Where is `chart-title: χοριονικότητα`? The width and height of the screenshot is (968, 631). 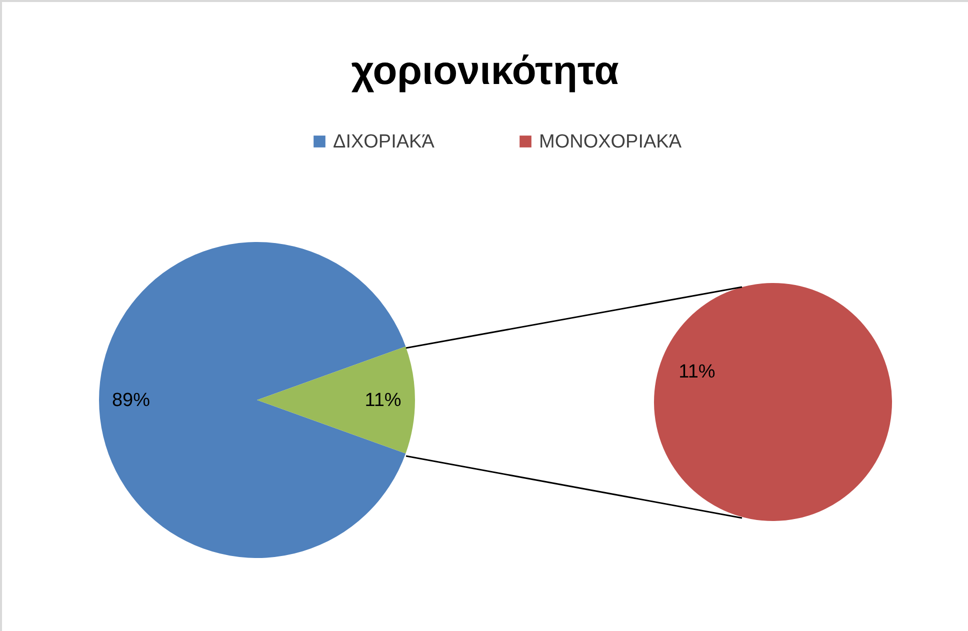
chart-title: χοριονικότητα is located at coordinates (485, 71).